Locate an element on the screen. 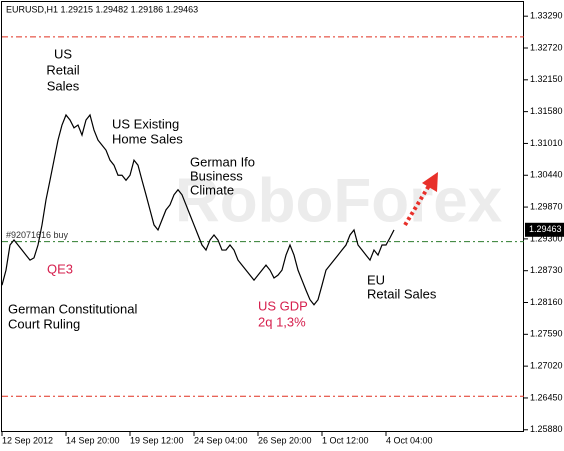 Image resolution: width=564 pixels, height=451 pixels. y-tick-label: 1.33290 is located at coordinates (546, 16).